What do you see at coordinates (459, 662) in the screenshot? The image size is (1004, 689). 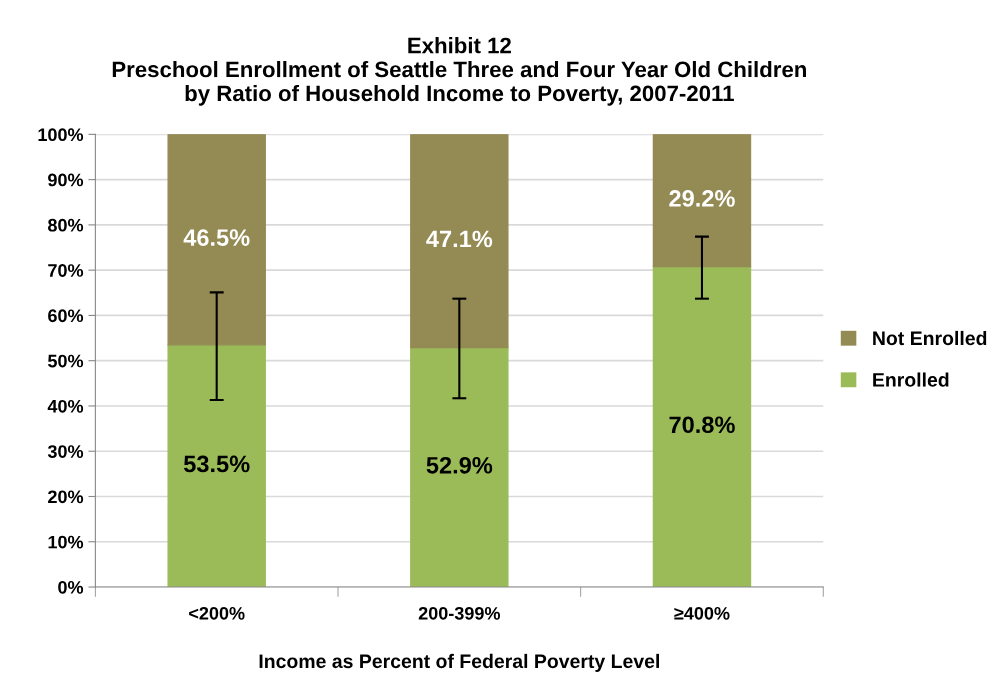 I see `x-axis-title: Income as Percent of Federal Poverty Level` at bounding box center [459, 662].